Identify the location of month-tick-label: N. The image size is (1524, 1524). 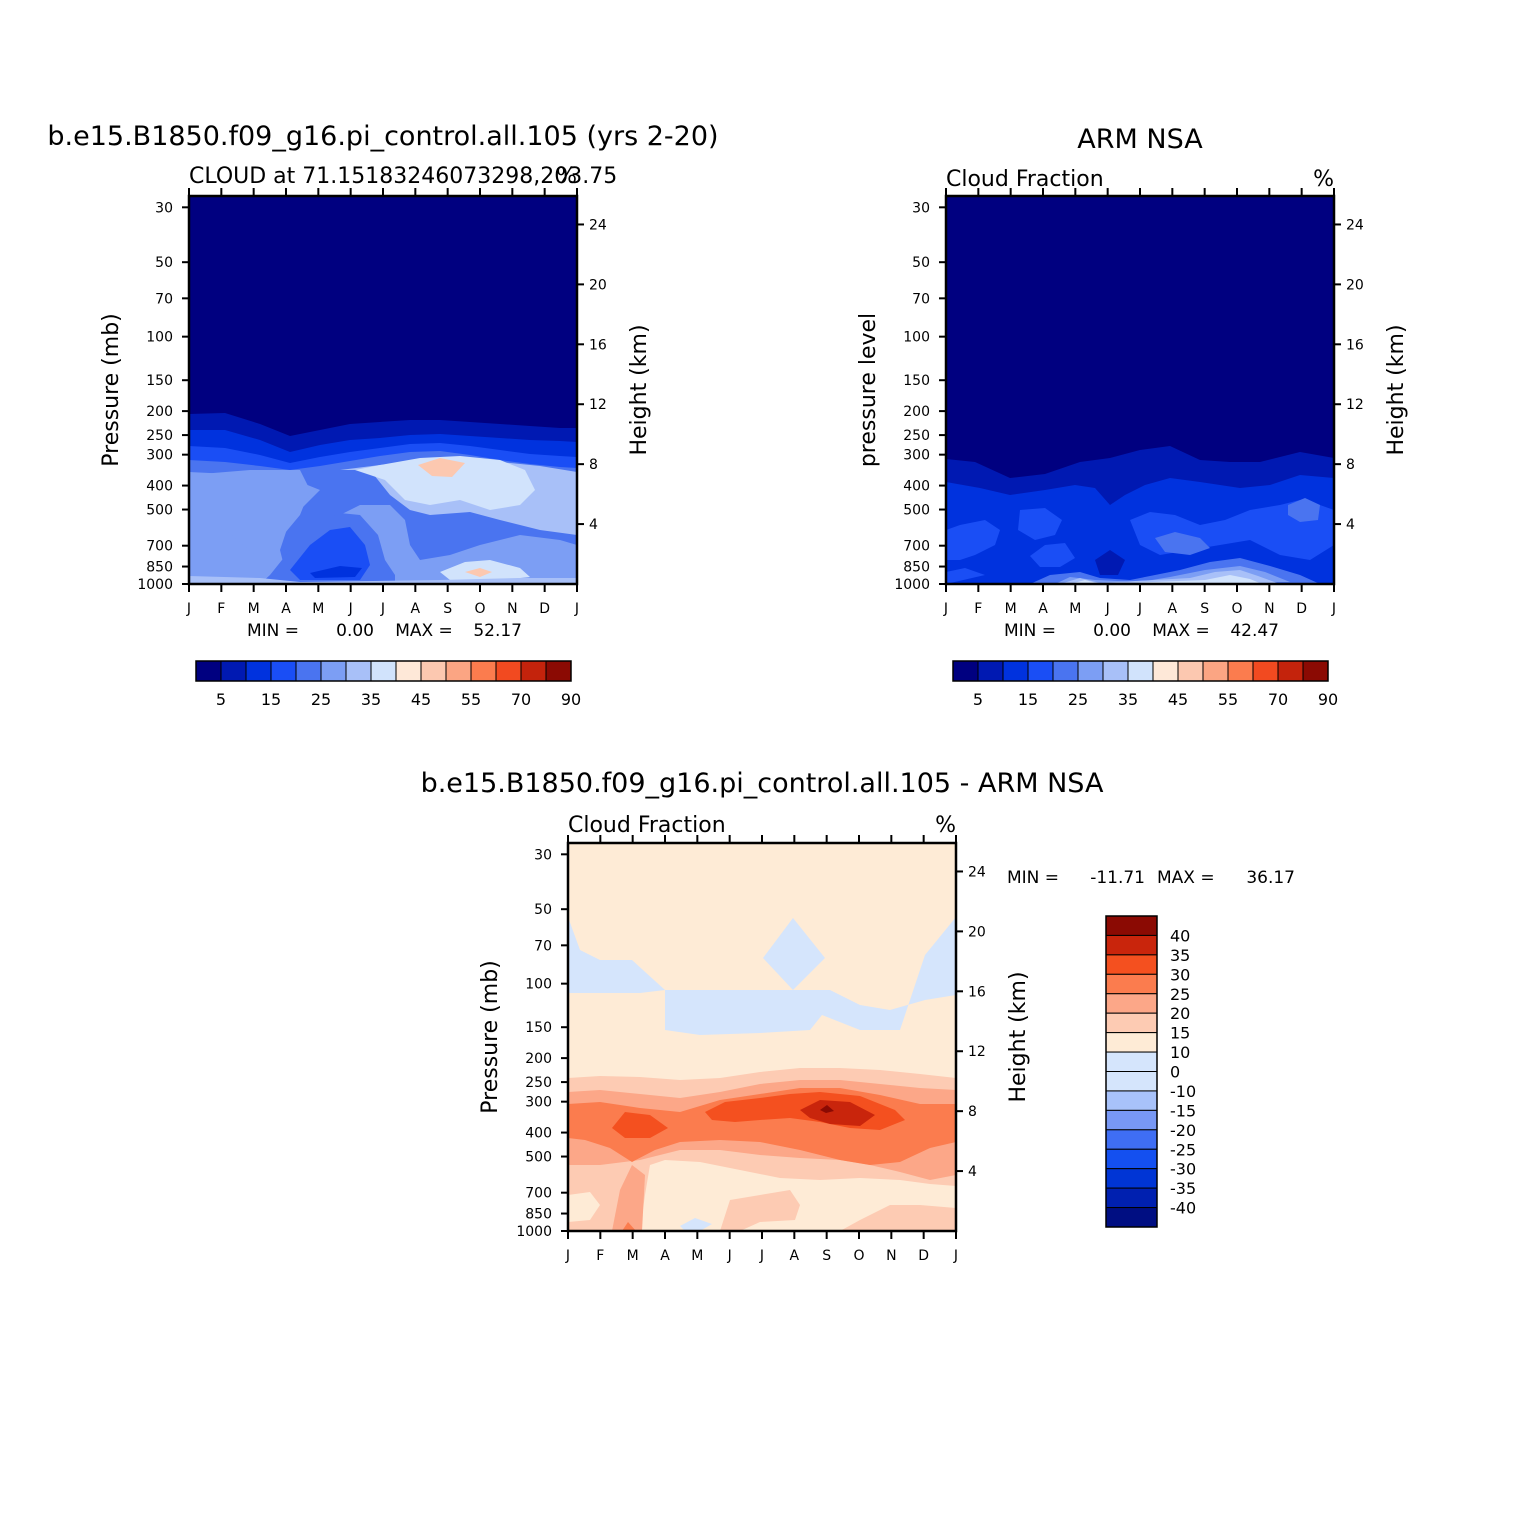
(891, 1256).